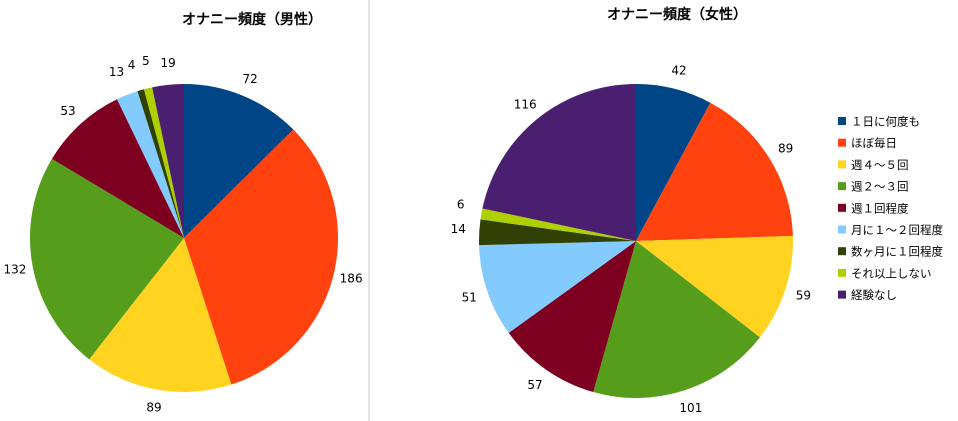 The image size is (958, 421). Describe the element at coordinates (880, 165) in the screenshot. I see `legend-label-2: 週４～５回` at that location.